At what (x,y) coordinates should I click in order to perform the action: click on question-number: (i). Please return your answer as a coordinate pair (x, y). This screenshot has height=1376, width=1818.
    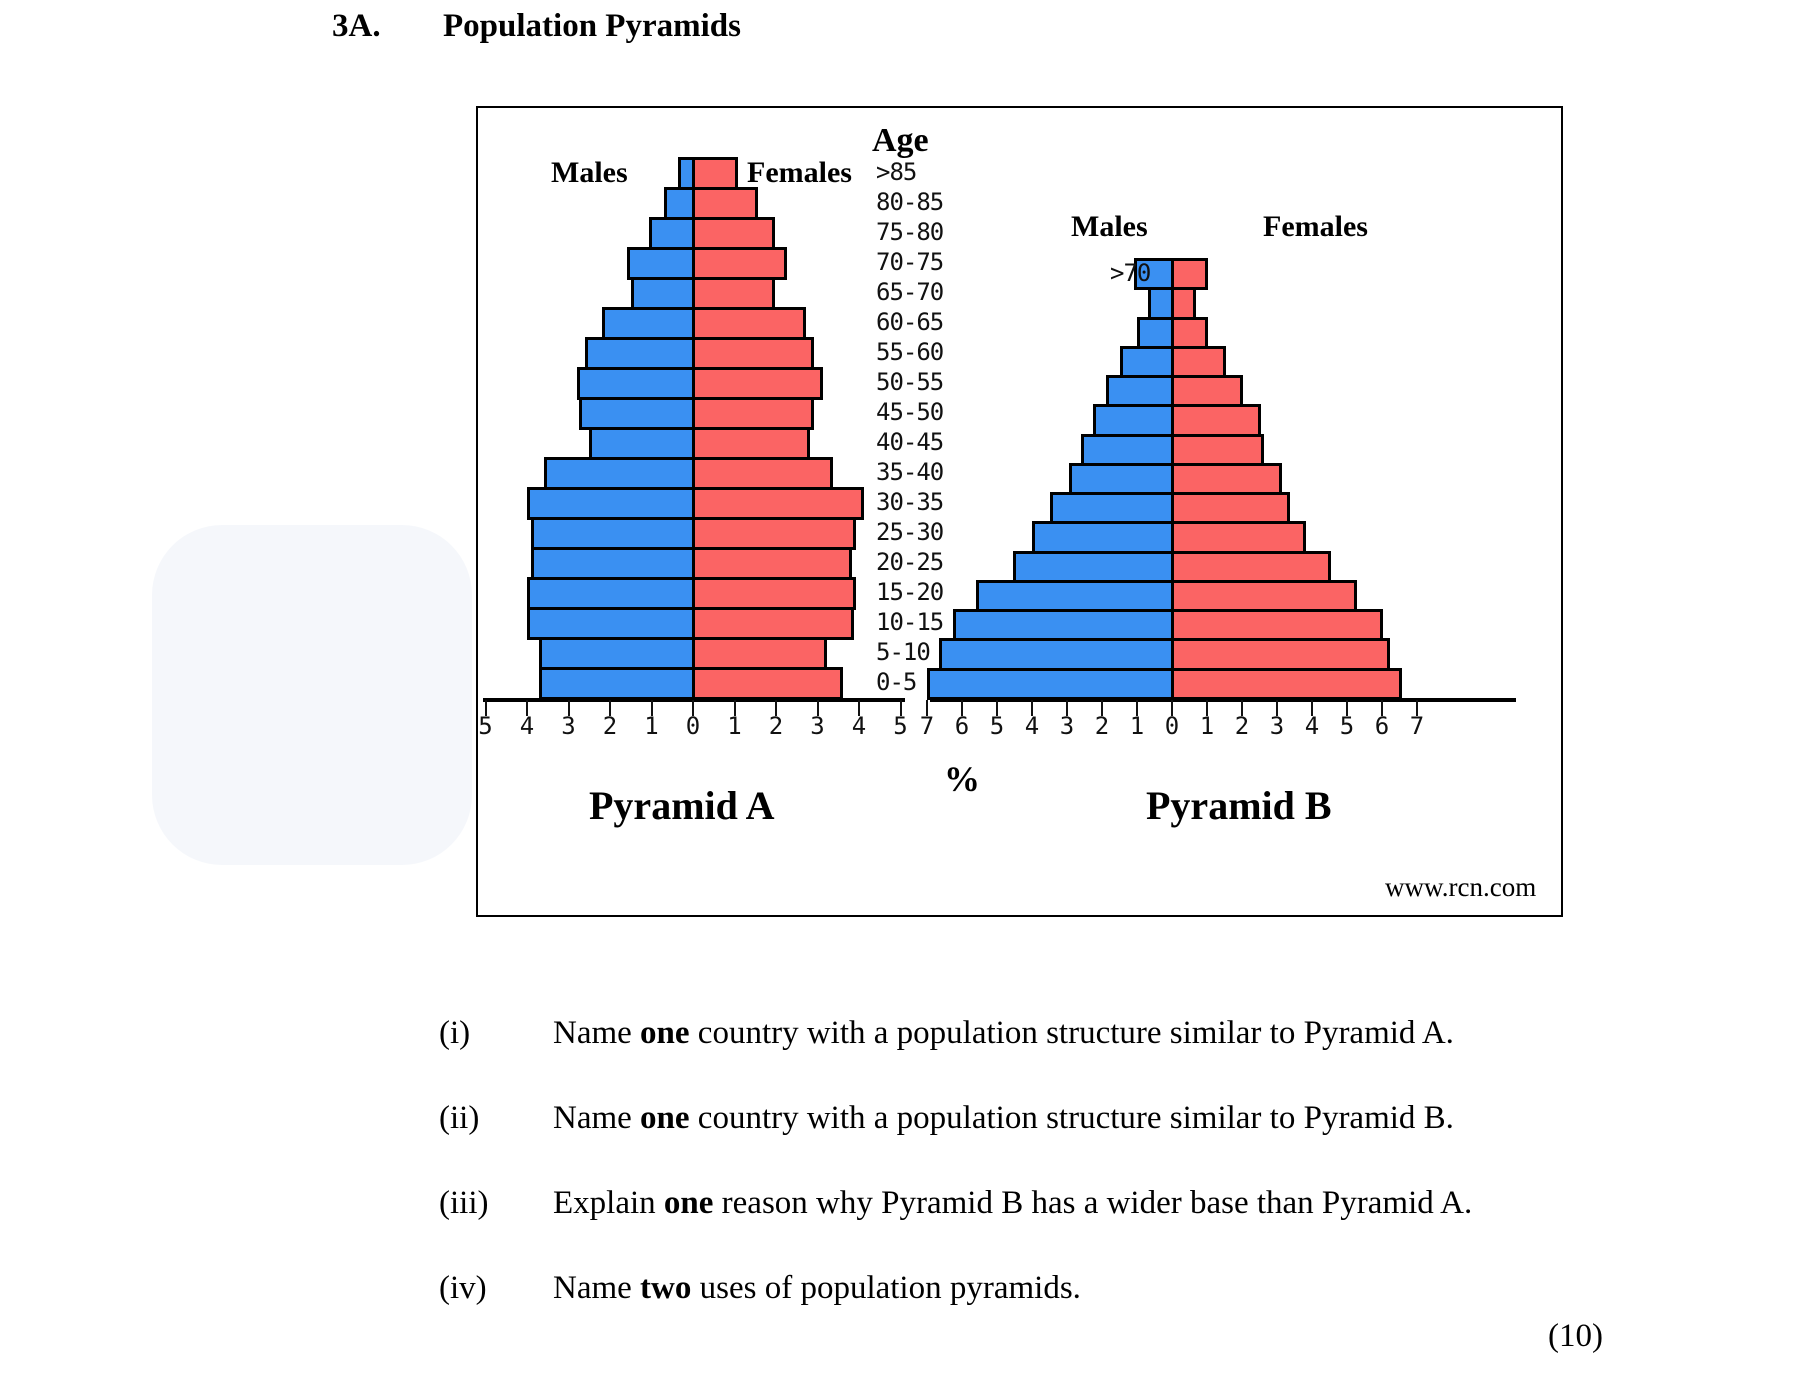
    Looking at the image, I should click on (455, 1033).